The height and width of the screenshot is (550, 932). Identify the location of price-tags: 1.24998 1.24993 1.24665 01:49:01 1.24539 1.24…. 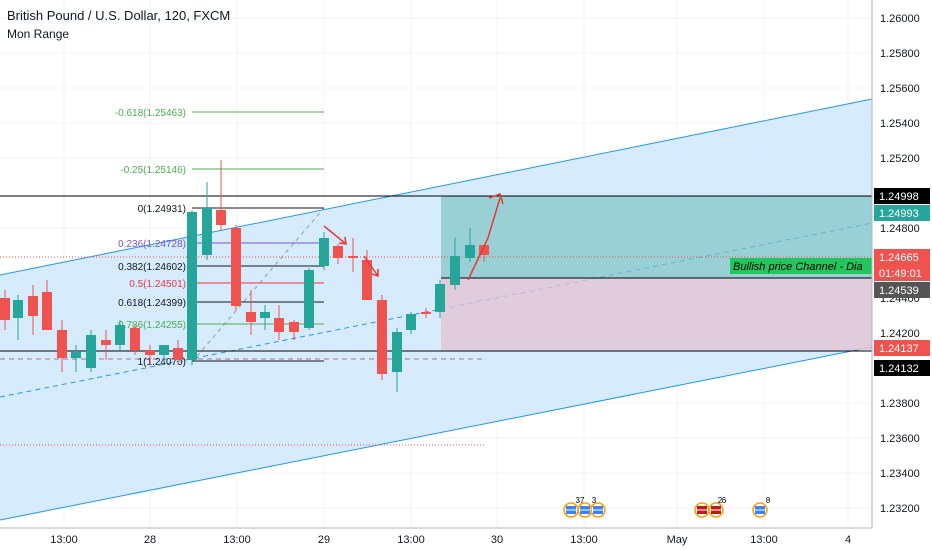
(902, 282).